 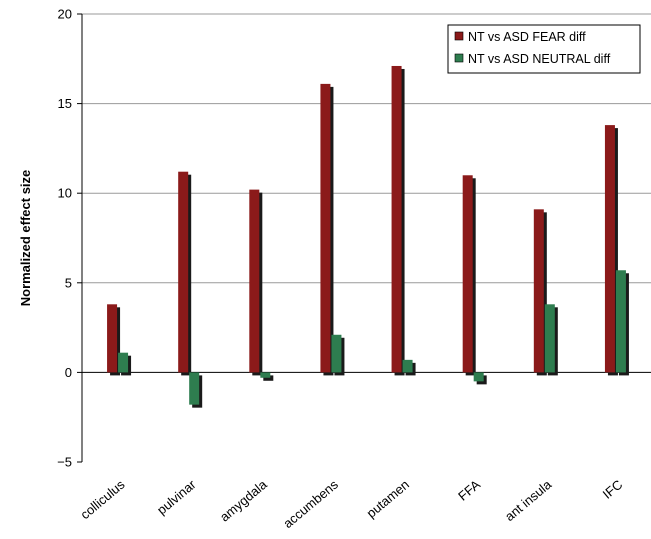 What do you see at coordinates (609, 249) in the screenshot?
I see `bar-fear-ifc` at bounding box center [609, 249].